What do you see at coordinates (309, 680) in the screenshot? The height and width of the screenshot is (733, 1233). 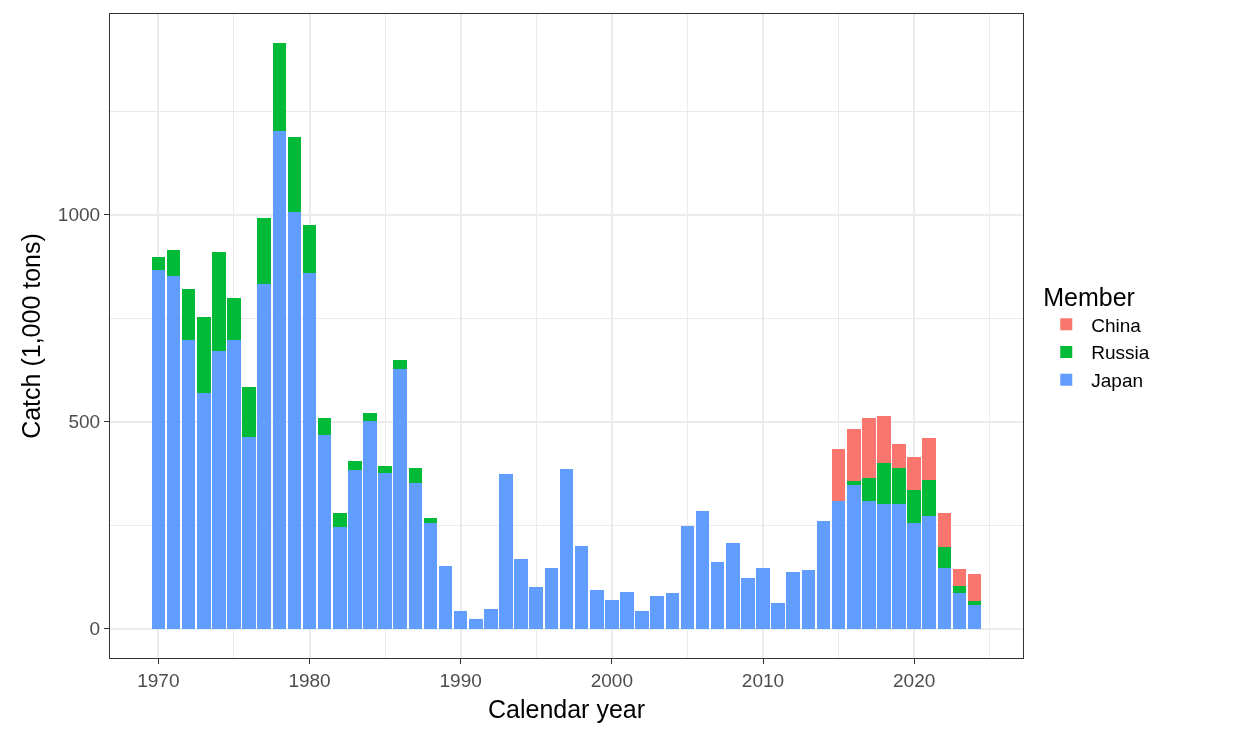 I see `x-tick-label: 1980` at bounding box center [309, 680].